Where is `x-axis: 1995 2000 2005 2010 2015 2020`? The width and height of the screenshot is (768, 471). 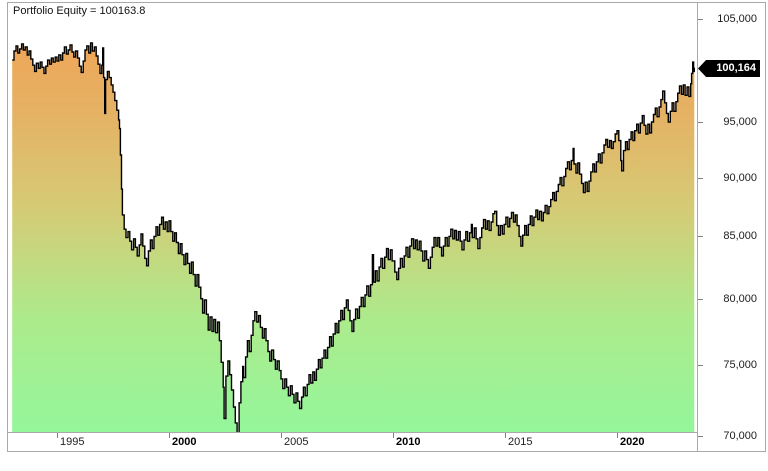
x-axis: 1995 2000 2005 2010 2015 2020 is located at coordinates (352, 442).